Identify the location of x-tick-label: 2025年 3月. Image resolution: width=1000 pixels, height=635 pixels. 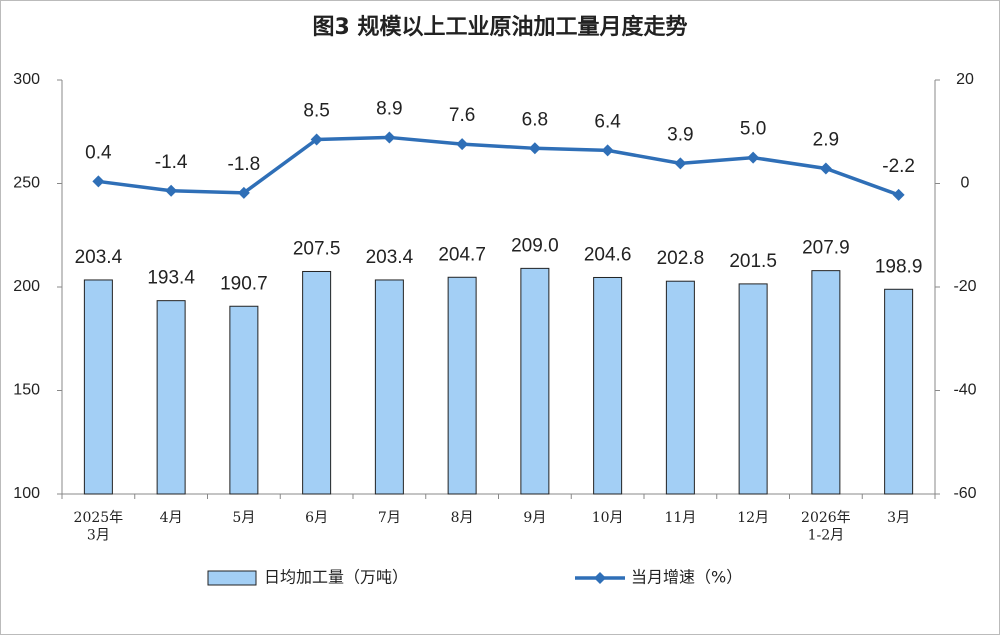
(99, 527).